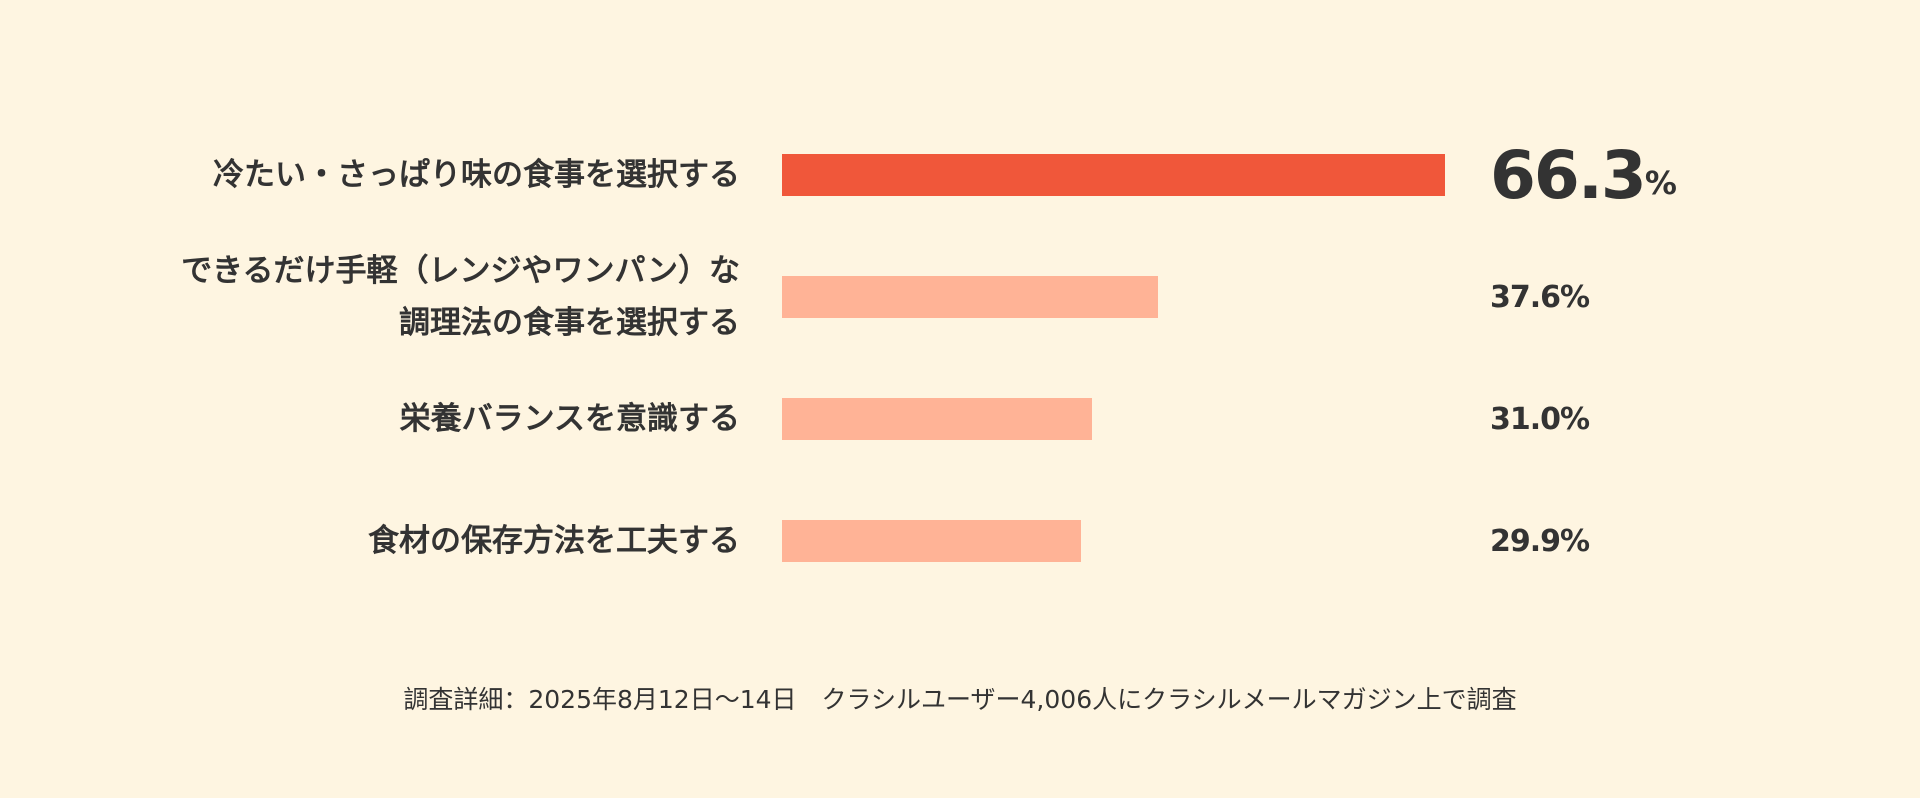 The height and width of the screenshot is (798, 1920). Describe the element at coordinates (460, 297) in the screenshot. I see `category-label: できるだけ手軽（レンジやワンパン）な 調理法の食事を選択する` at that location.